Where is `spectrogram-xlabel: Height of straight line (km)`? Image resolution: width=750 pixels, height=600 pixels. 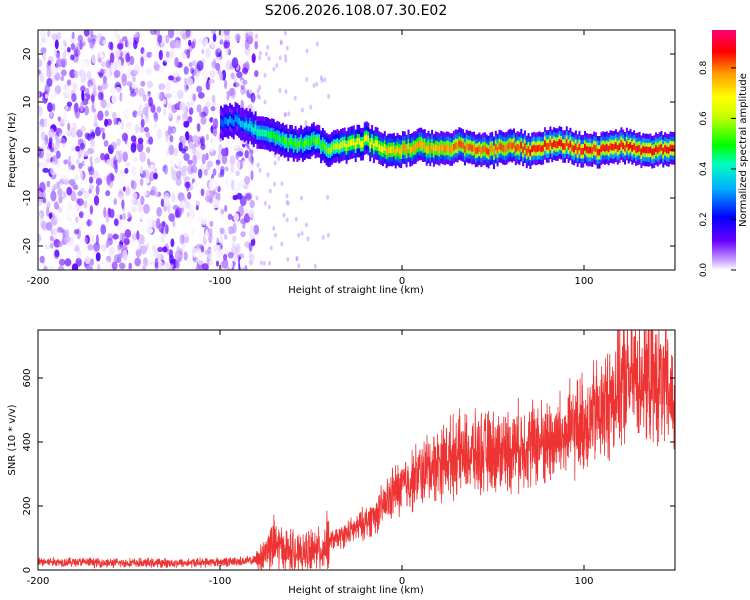
spectrogram-xlabel: Height of straight line (km) is located at coordinates (356, 290).